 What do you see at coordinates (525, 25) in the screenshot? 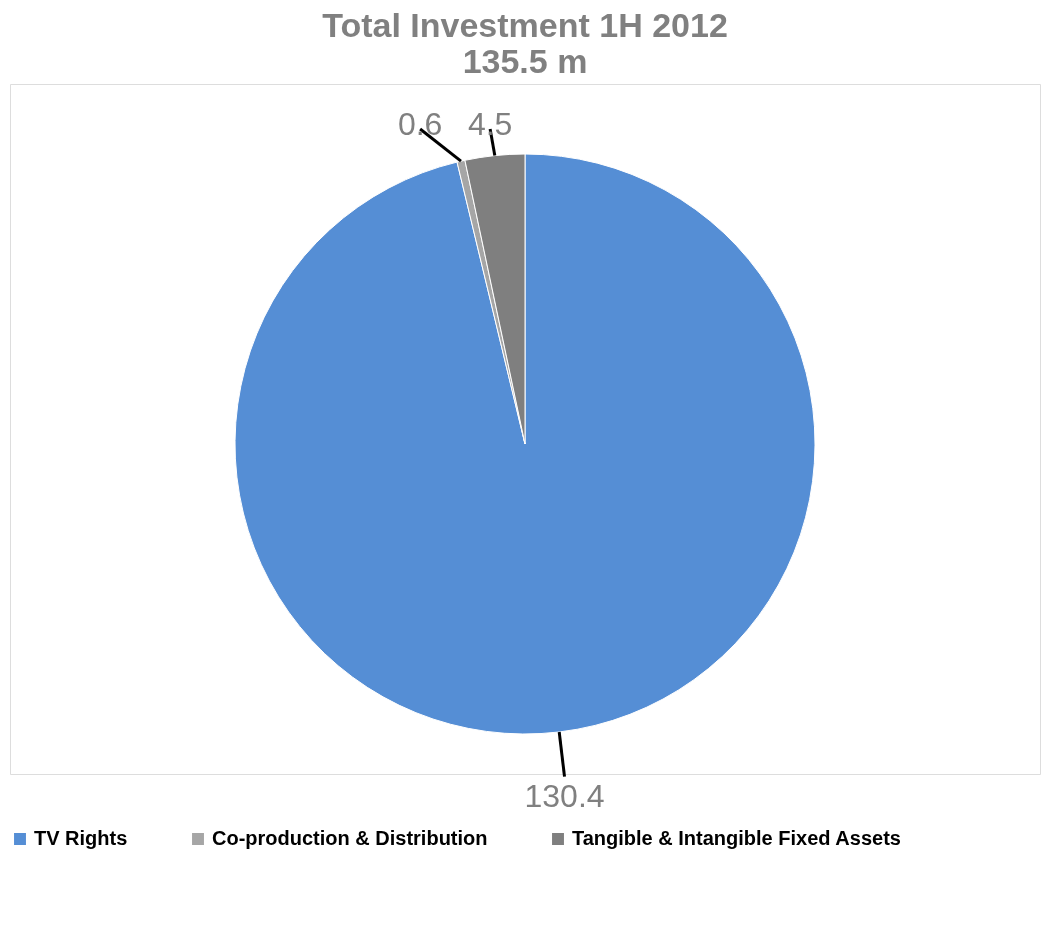
I see `text: Total Investment 1H 2012` at bounding box center [525, 25].